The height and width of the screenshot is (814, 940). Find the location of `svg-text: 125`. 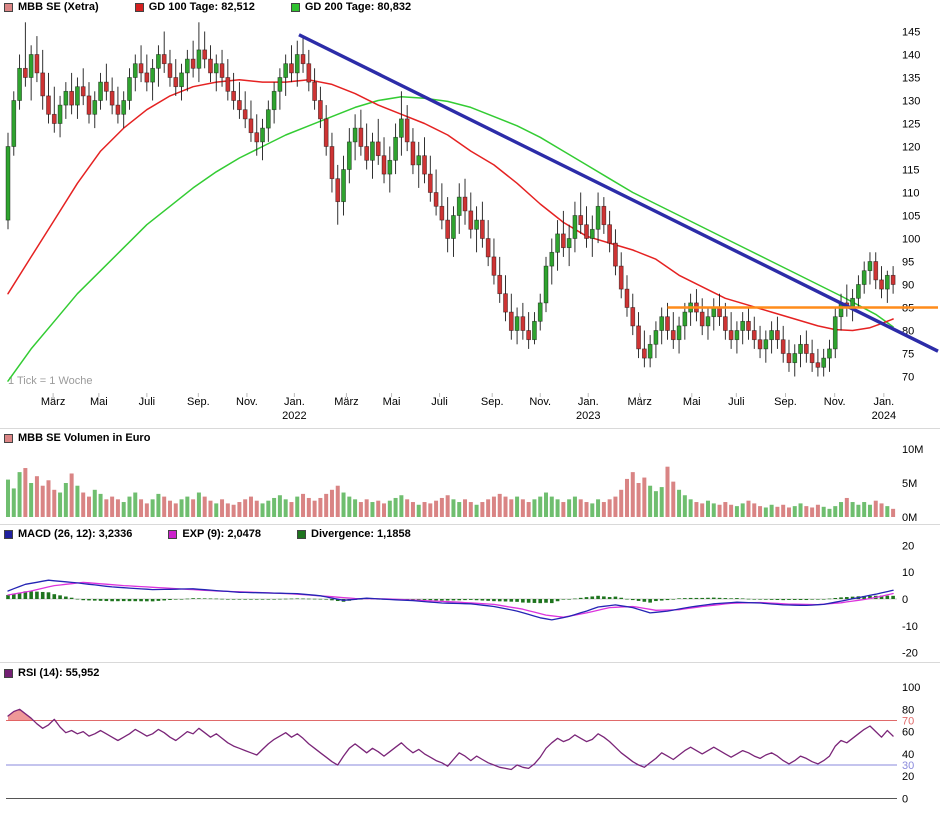

svg-text: 125 is located at coordinates (911, 125).